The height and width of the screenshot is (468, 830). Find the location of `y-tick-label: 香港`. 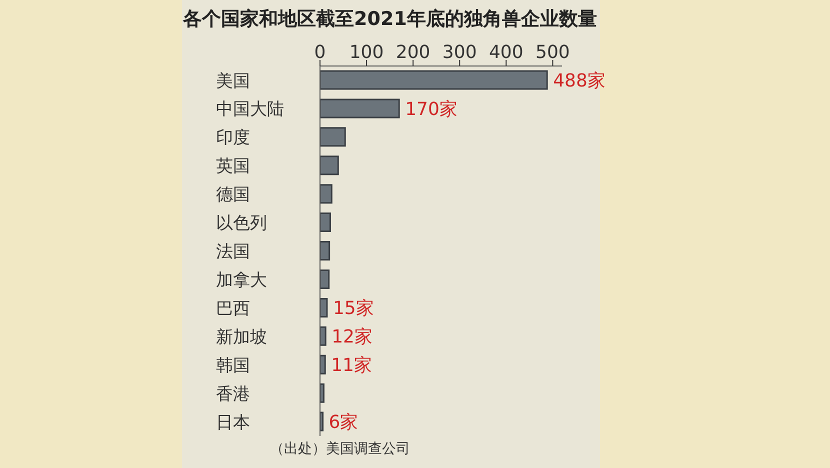

y-tick-label: 香港 is located at coordinates (233, 394).